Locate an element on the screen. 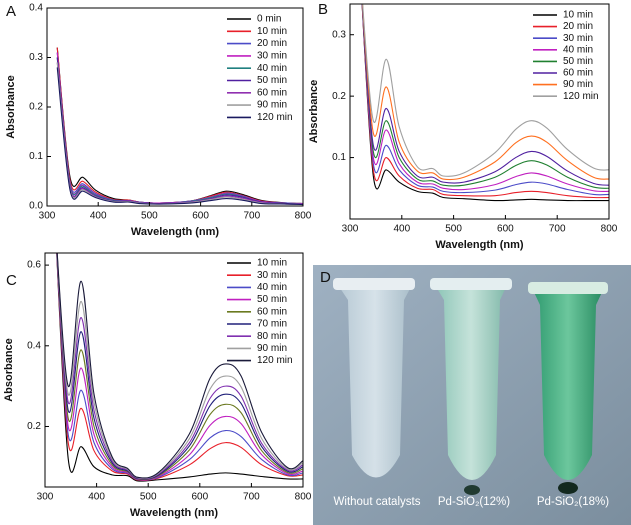 This screenshot has height=525, width=631. y-tick-label: 0.0 is located at coordinates (36, 206).